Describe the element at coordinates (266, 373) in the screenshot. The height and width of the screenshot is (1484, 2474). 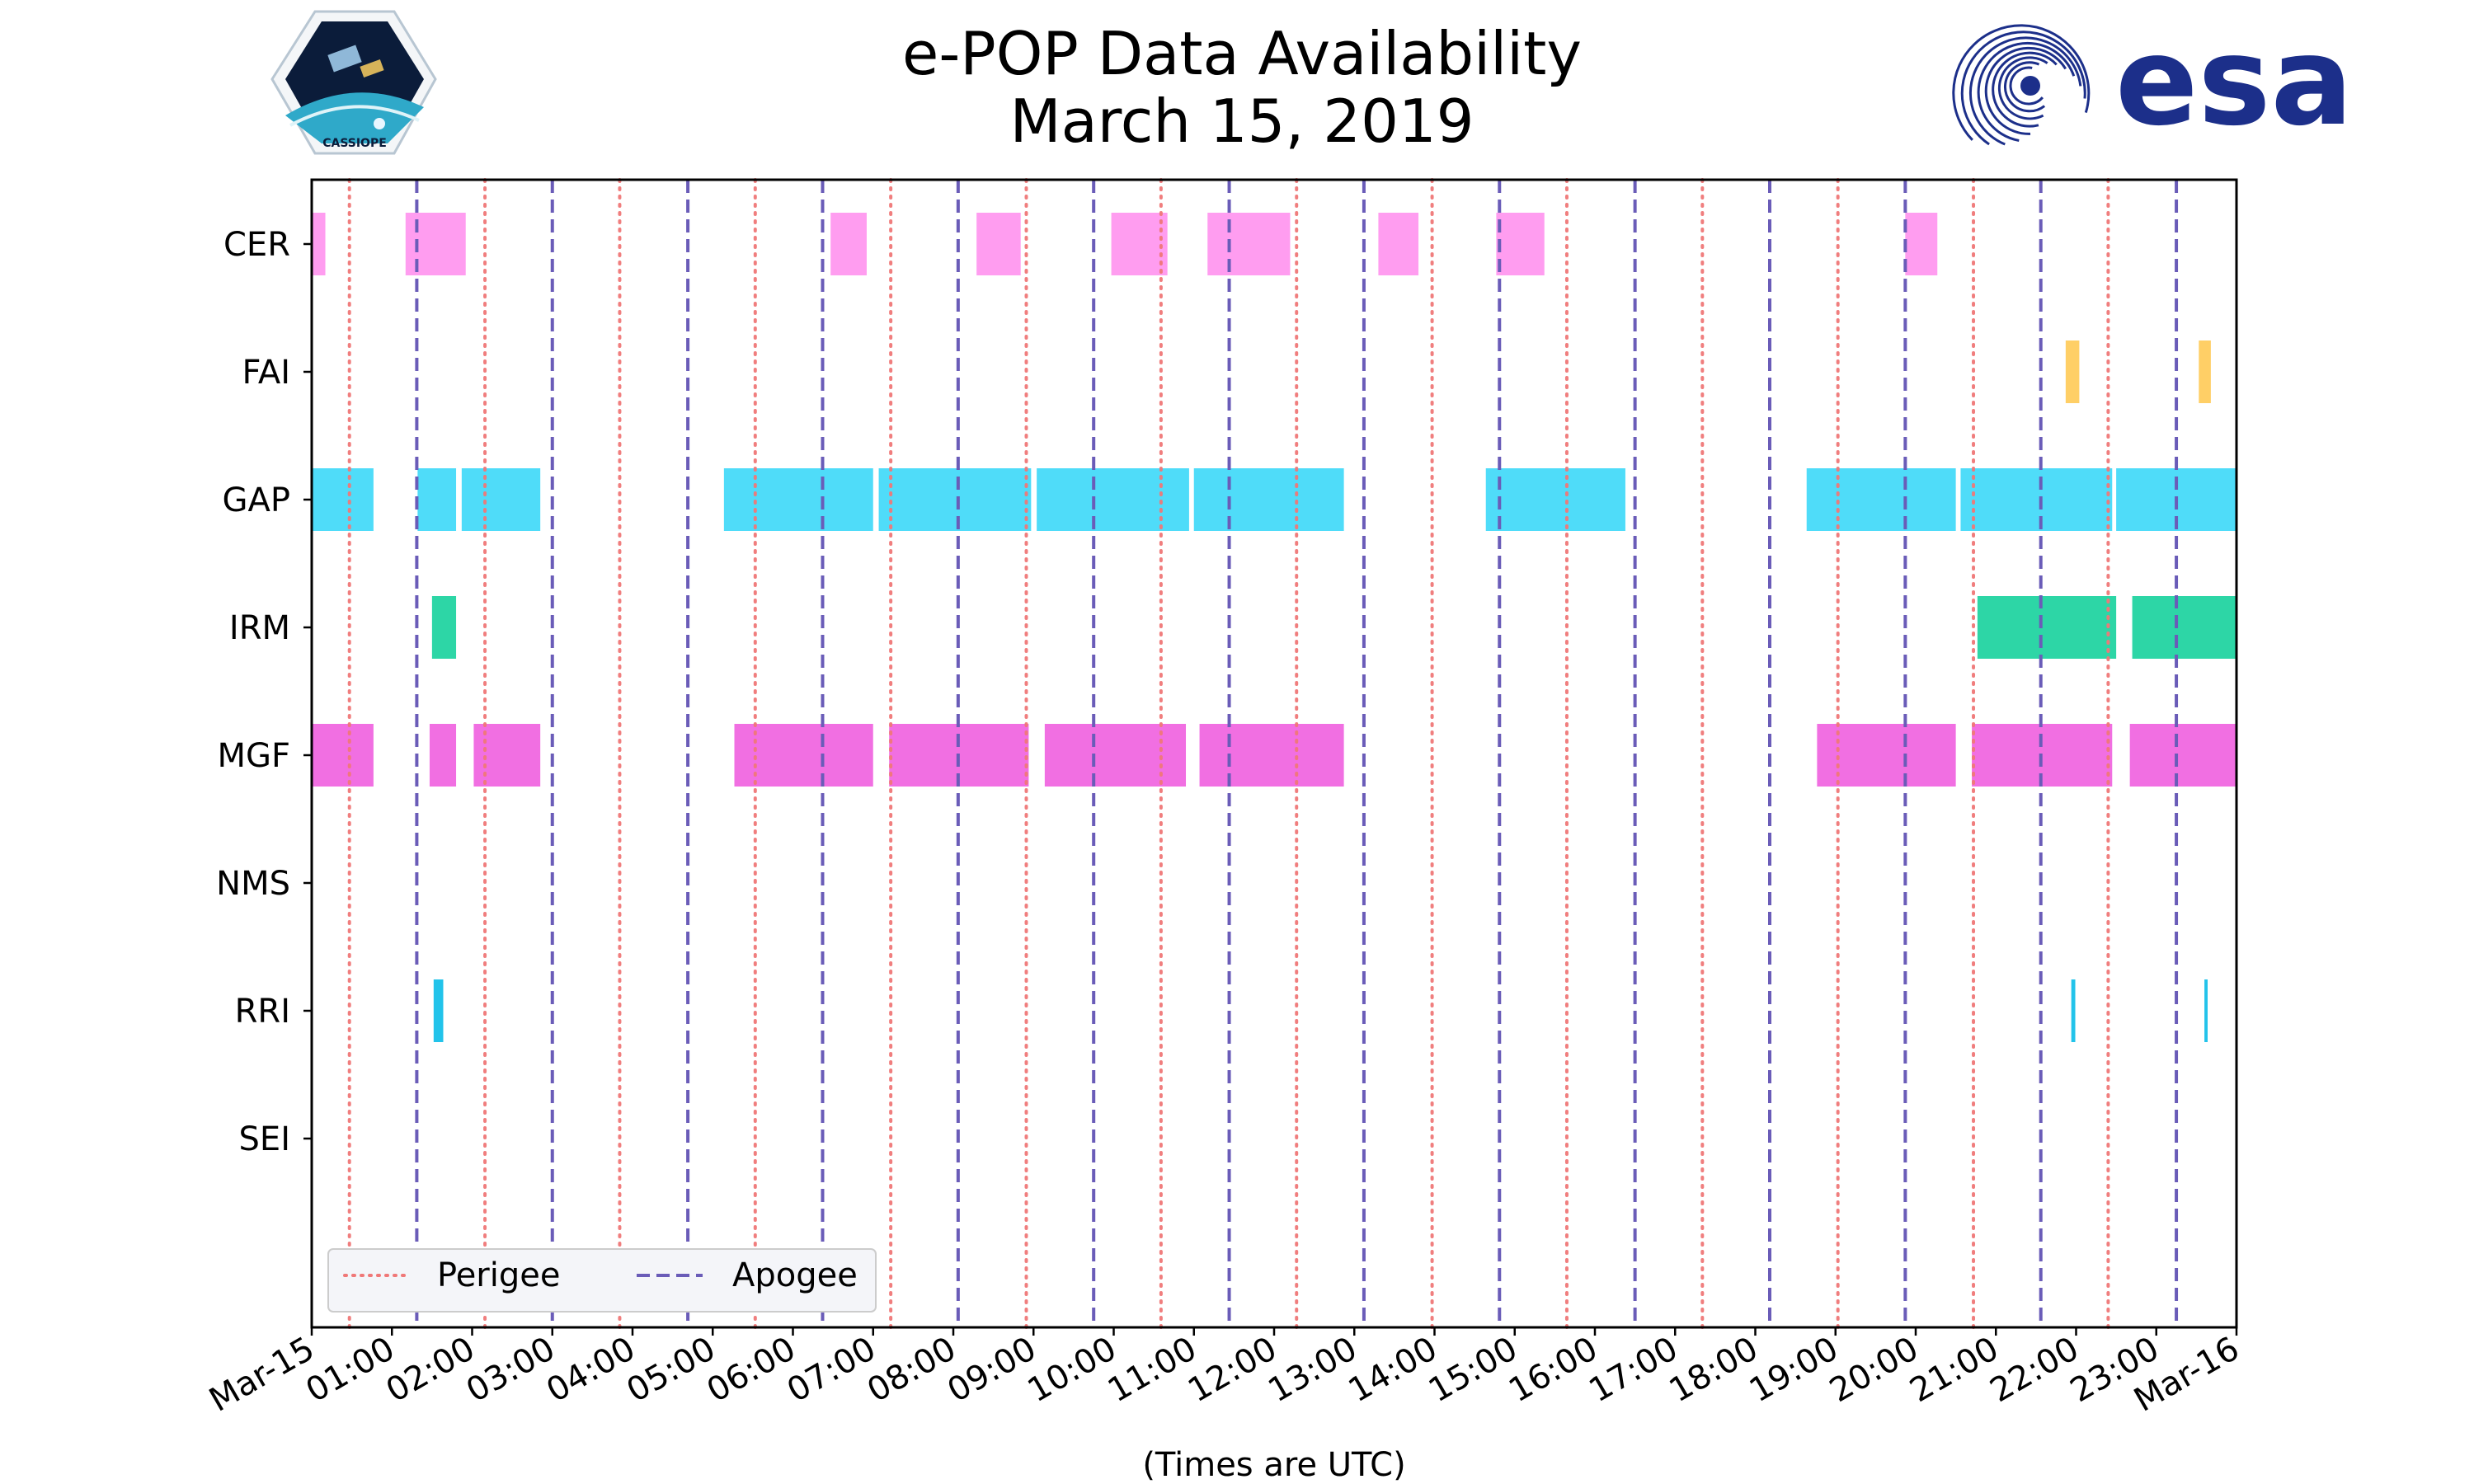
I see `y-tick-label: FAI` at that location.